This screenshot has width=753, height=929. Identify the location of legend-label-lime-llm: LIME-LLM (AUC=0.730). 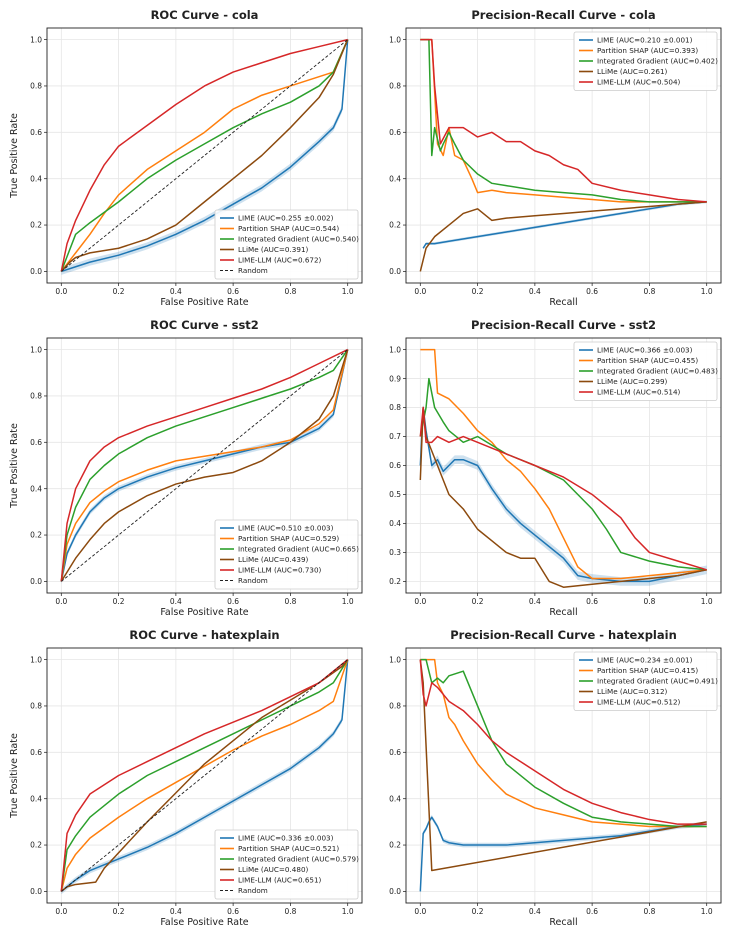
(280, 570).